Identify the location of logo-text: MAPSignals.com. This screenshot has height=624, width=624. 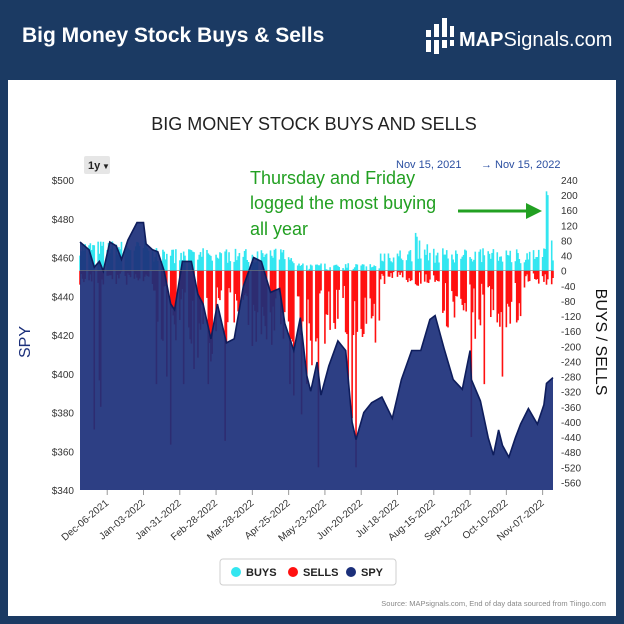
(536, 40).